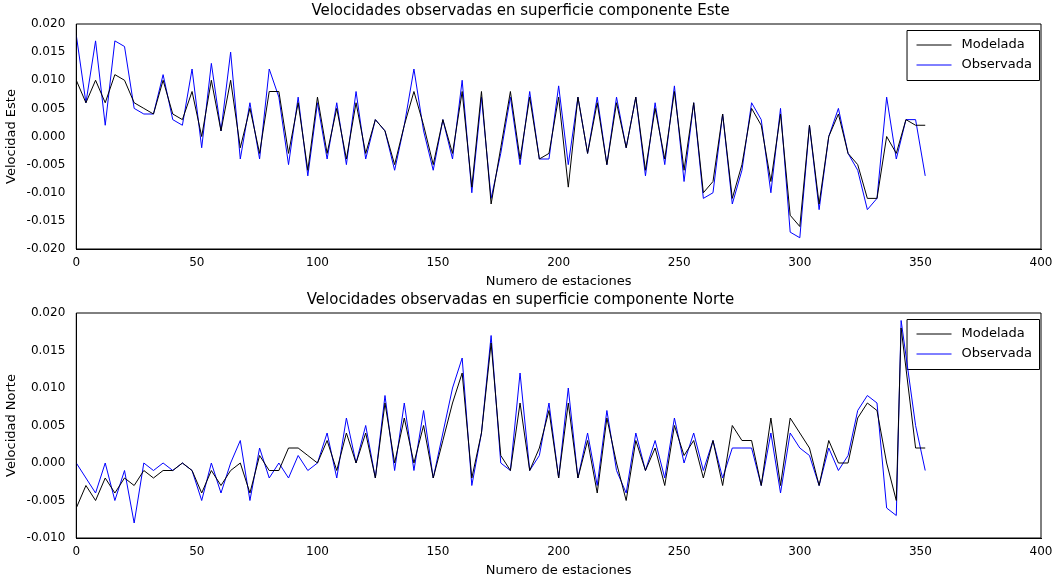 The width and height of the screenshot is (1057, 579). I want to click on y-axis-title: Velocidad Norte, so click(11, 425).